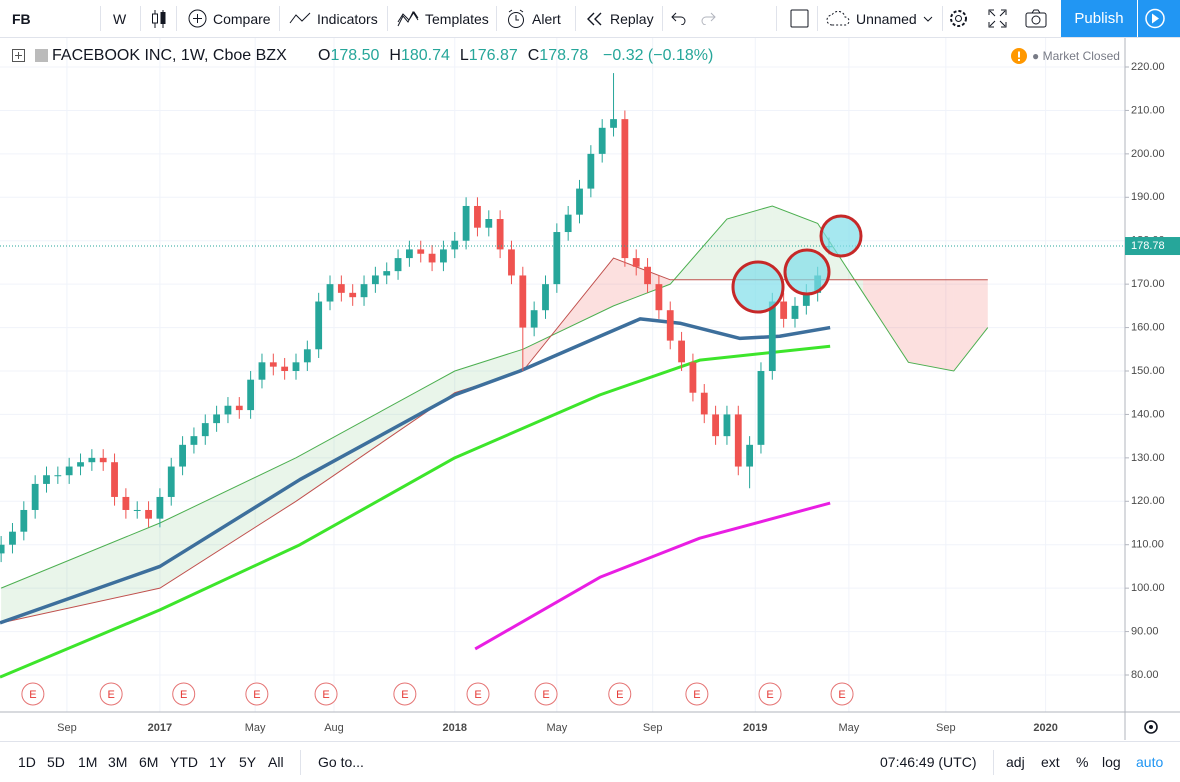 This screenshot has height=782, width=1180. Describe the element at coordinates (1111, 762) in the screenshot. I see `scale-option: log` at that location.